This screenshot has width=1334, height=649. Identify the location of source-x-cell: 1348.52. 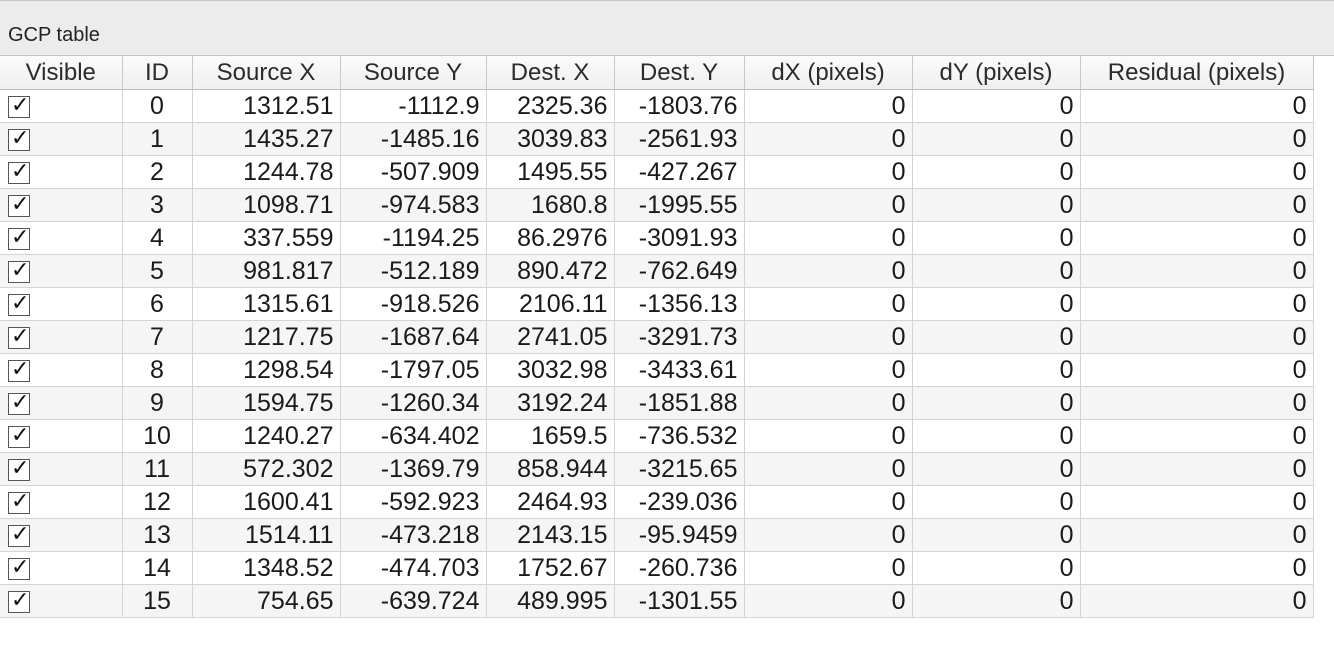
(266, 568).